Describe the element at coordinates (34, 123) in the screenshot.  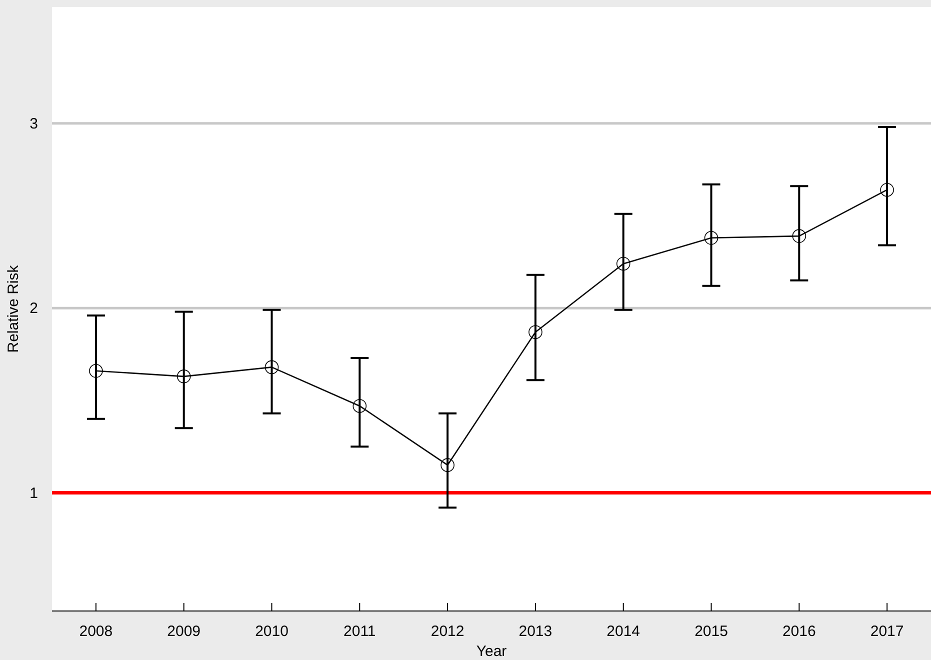
I see `y-tick-label: 3` at that location.